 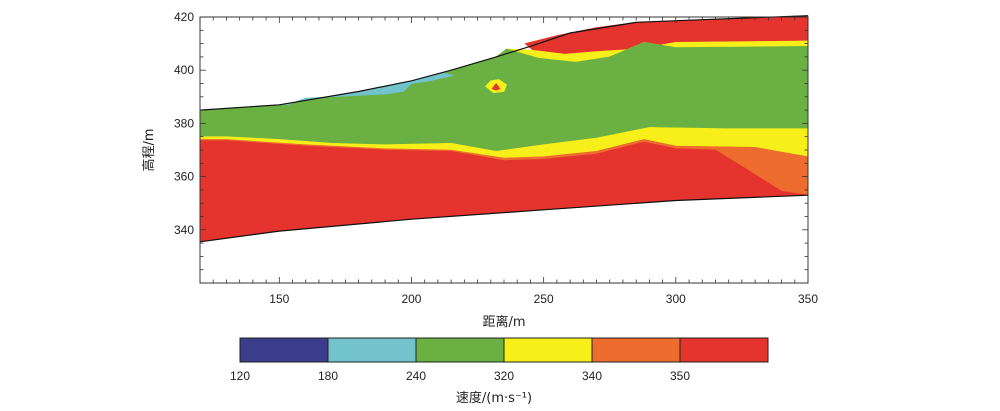 What do you see at coordinates (279, 299) in the screenshot?
I see `x-tick-label: 150` at bounding box center [279, 299].